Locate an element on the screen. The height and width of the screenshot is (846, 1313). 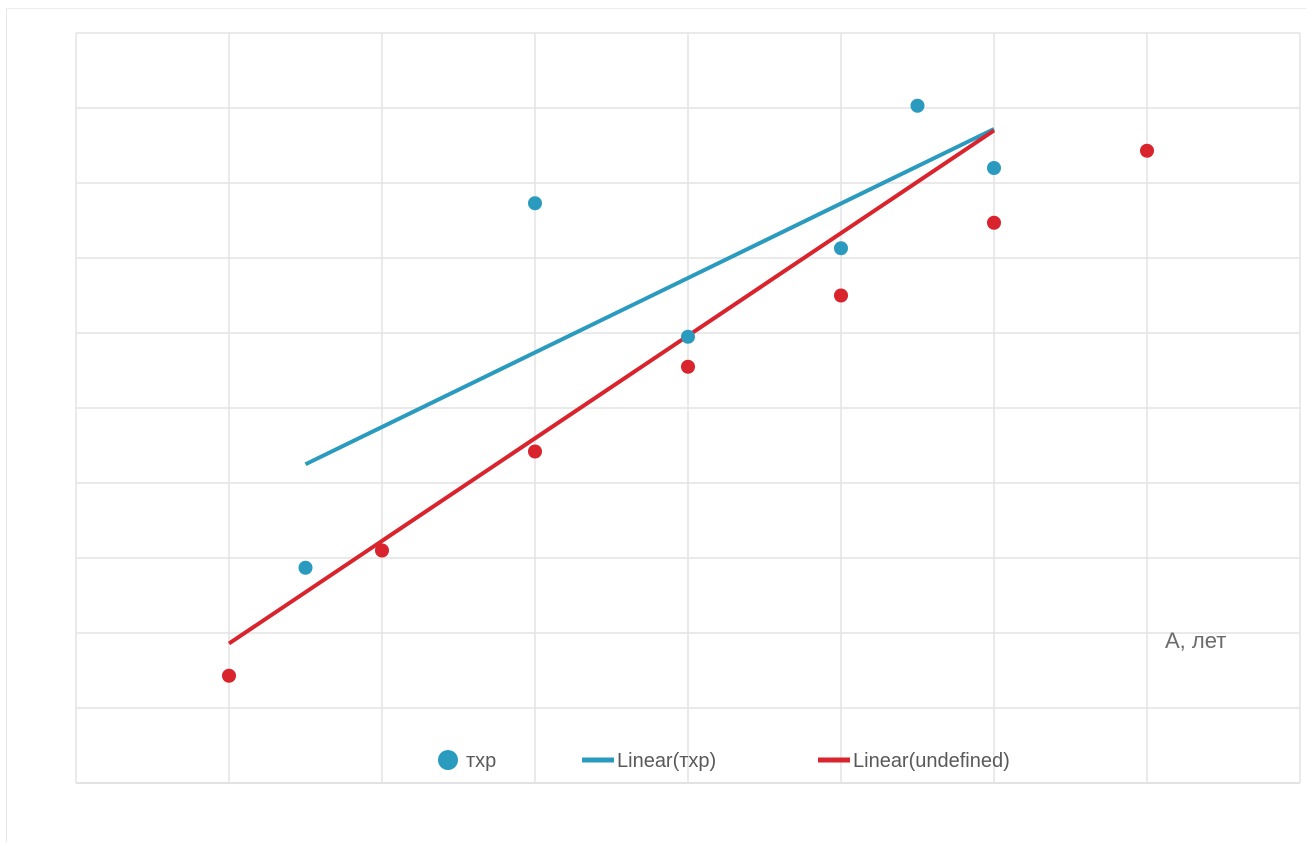
chart-legend: тхр Linear(тхр) Linear(undefined) is located at coordinates (724, 761).